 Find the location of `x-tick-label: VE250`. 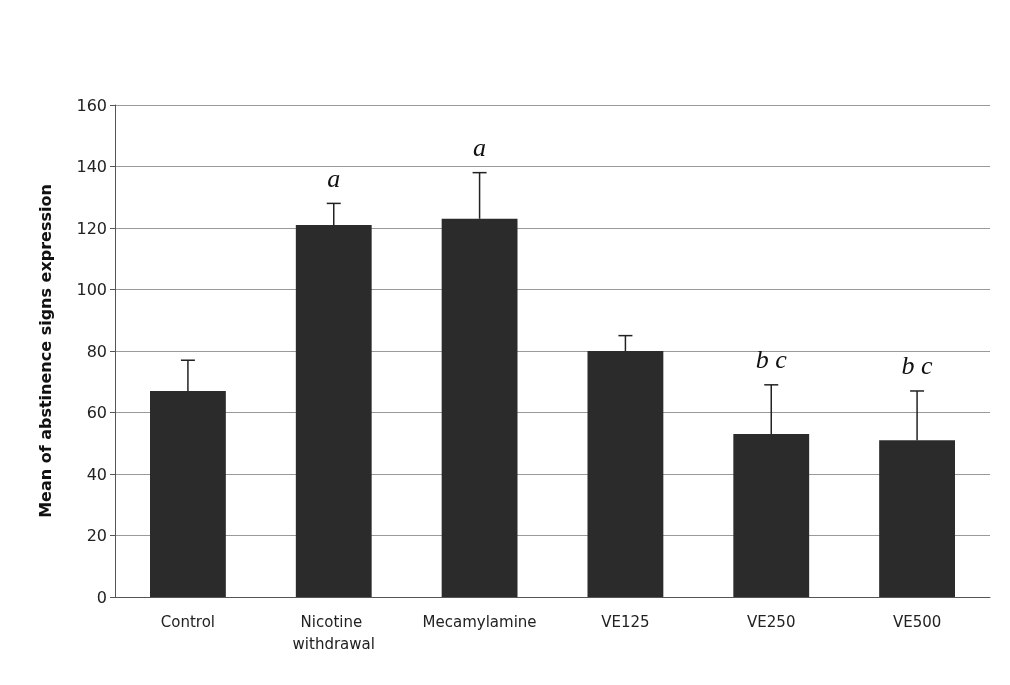

x-tick-label: VE250 is located at coordinates (771, 622).